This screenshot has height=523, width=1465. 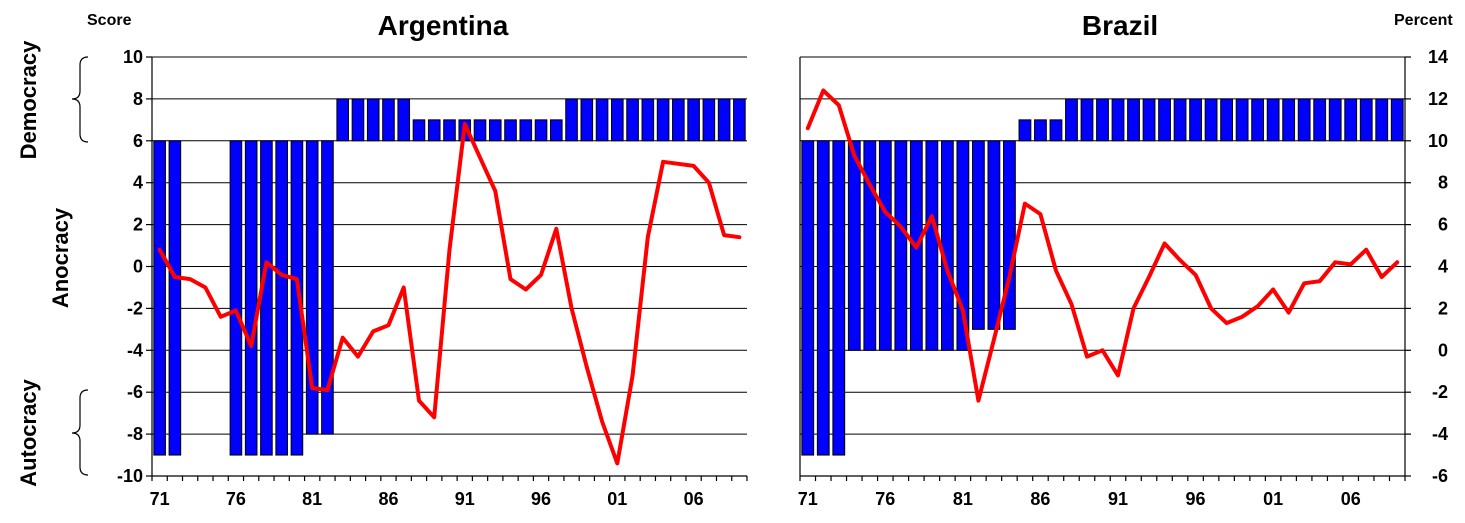 What do you see at coordinates (1120, 25) in the screenshot?
I see `brazil-title: Brazil` at bounding box center [1120, 25].